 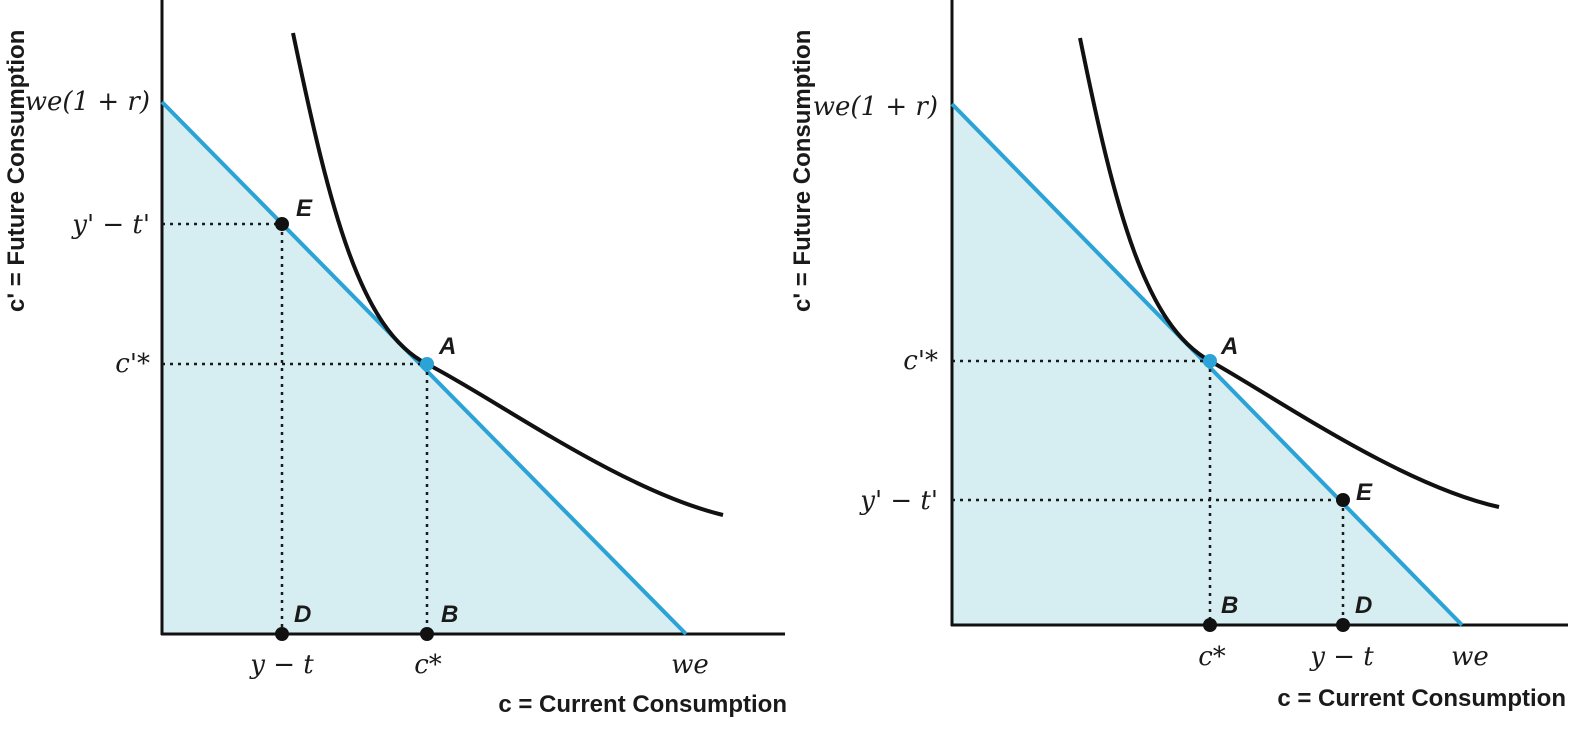 What do you see at coordinates (1363, 605) in the screenshot?
I see `right-point-d-label: D` at bounding box center [1363, 605].